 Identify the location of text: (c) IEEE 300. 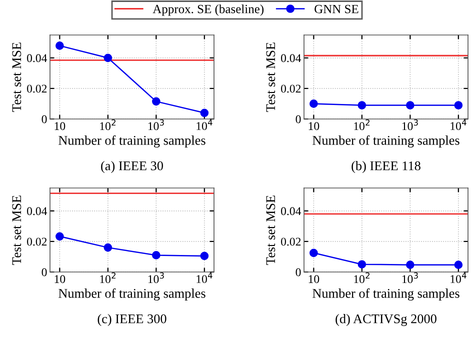
(132, 320).